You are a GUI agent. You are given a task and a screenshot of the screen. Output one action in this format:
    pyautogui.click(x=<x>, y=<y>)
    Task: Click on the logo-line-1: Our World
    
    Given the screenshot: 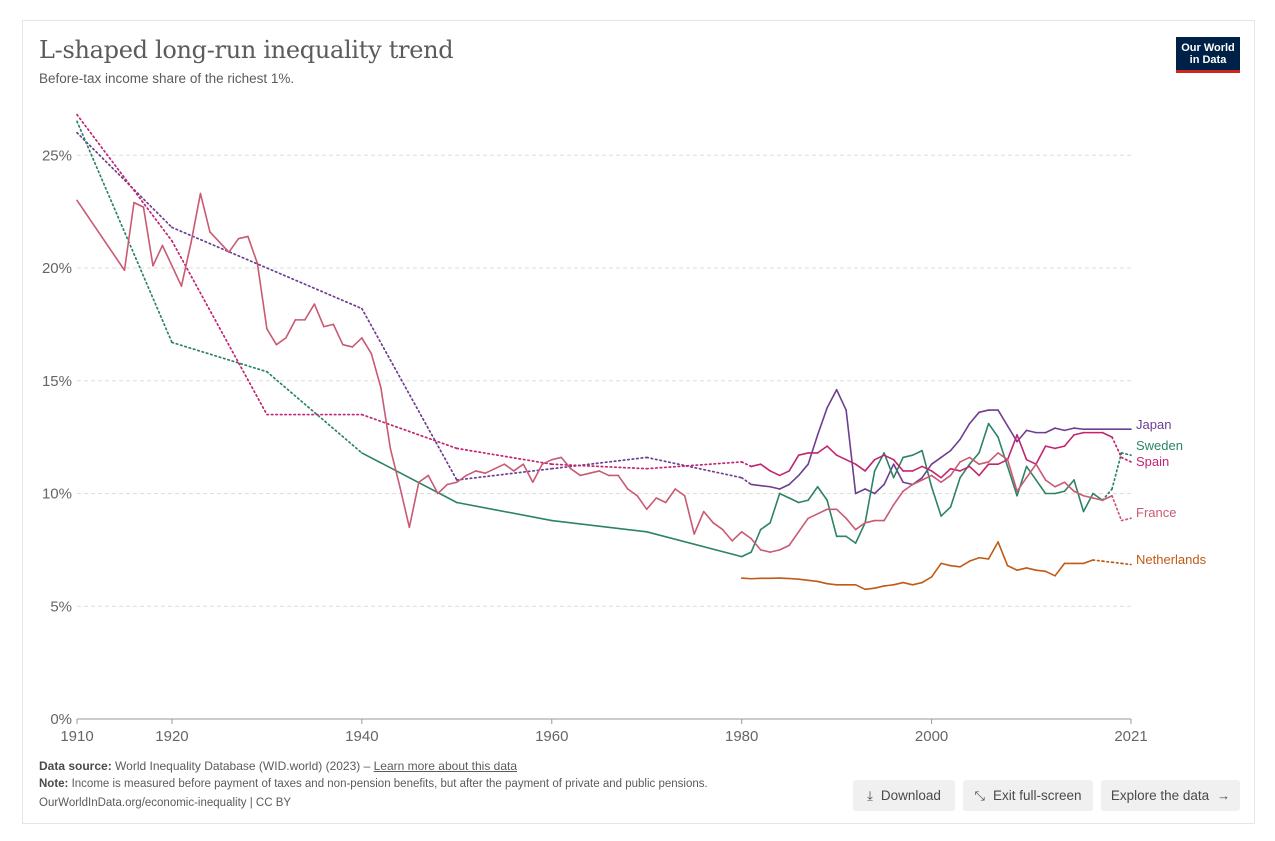 What is the action you would take?
    pyautogui.click(x=1208, y=48)
    